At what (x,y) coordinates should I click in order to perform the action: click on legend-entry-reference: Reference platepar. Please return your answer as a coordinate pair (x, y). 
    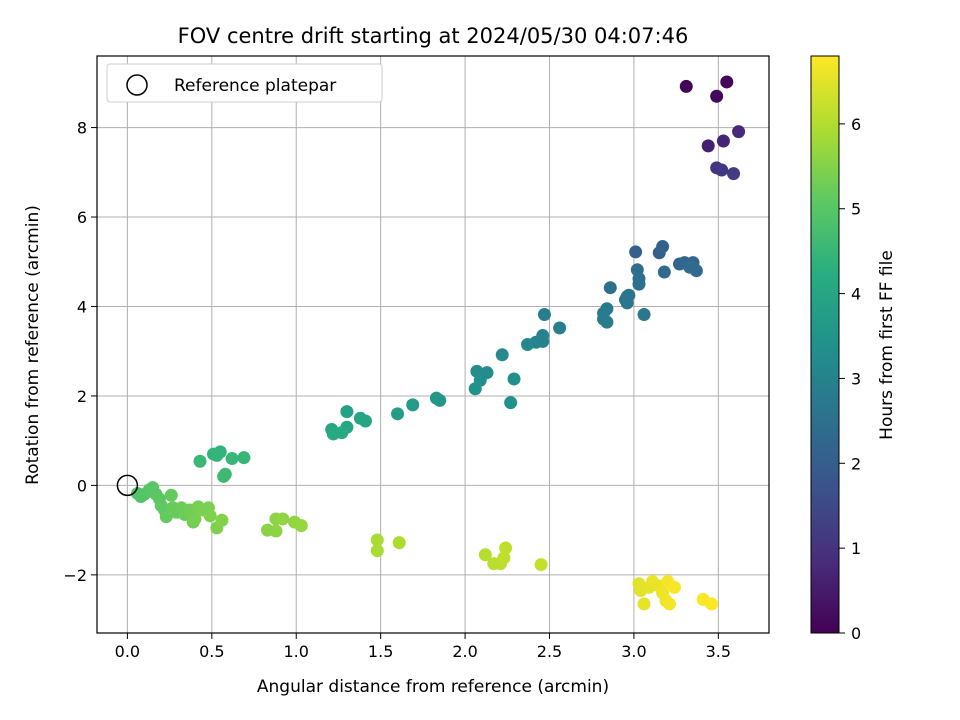
    Looking at the image, I should click on (255, 86).